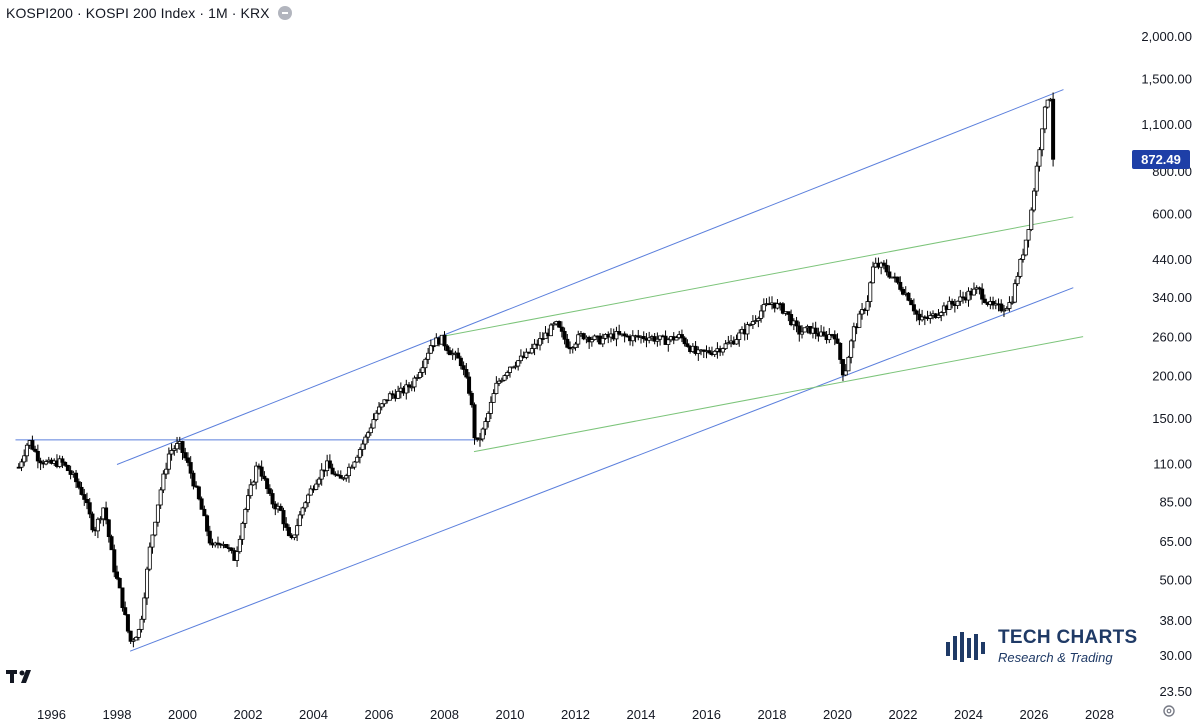 The height and width of the screenshot is (726, 1200). Describe the element at coordinates (1166, 78) in the screenshot. I see `y-tick-label: 1,500.00` at that location.